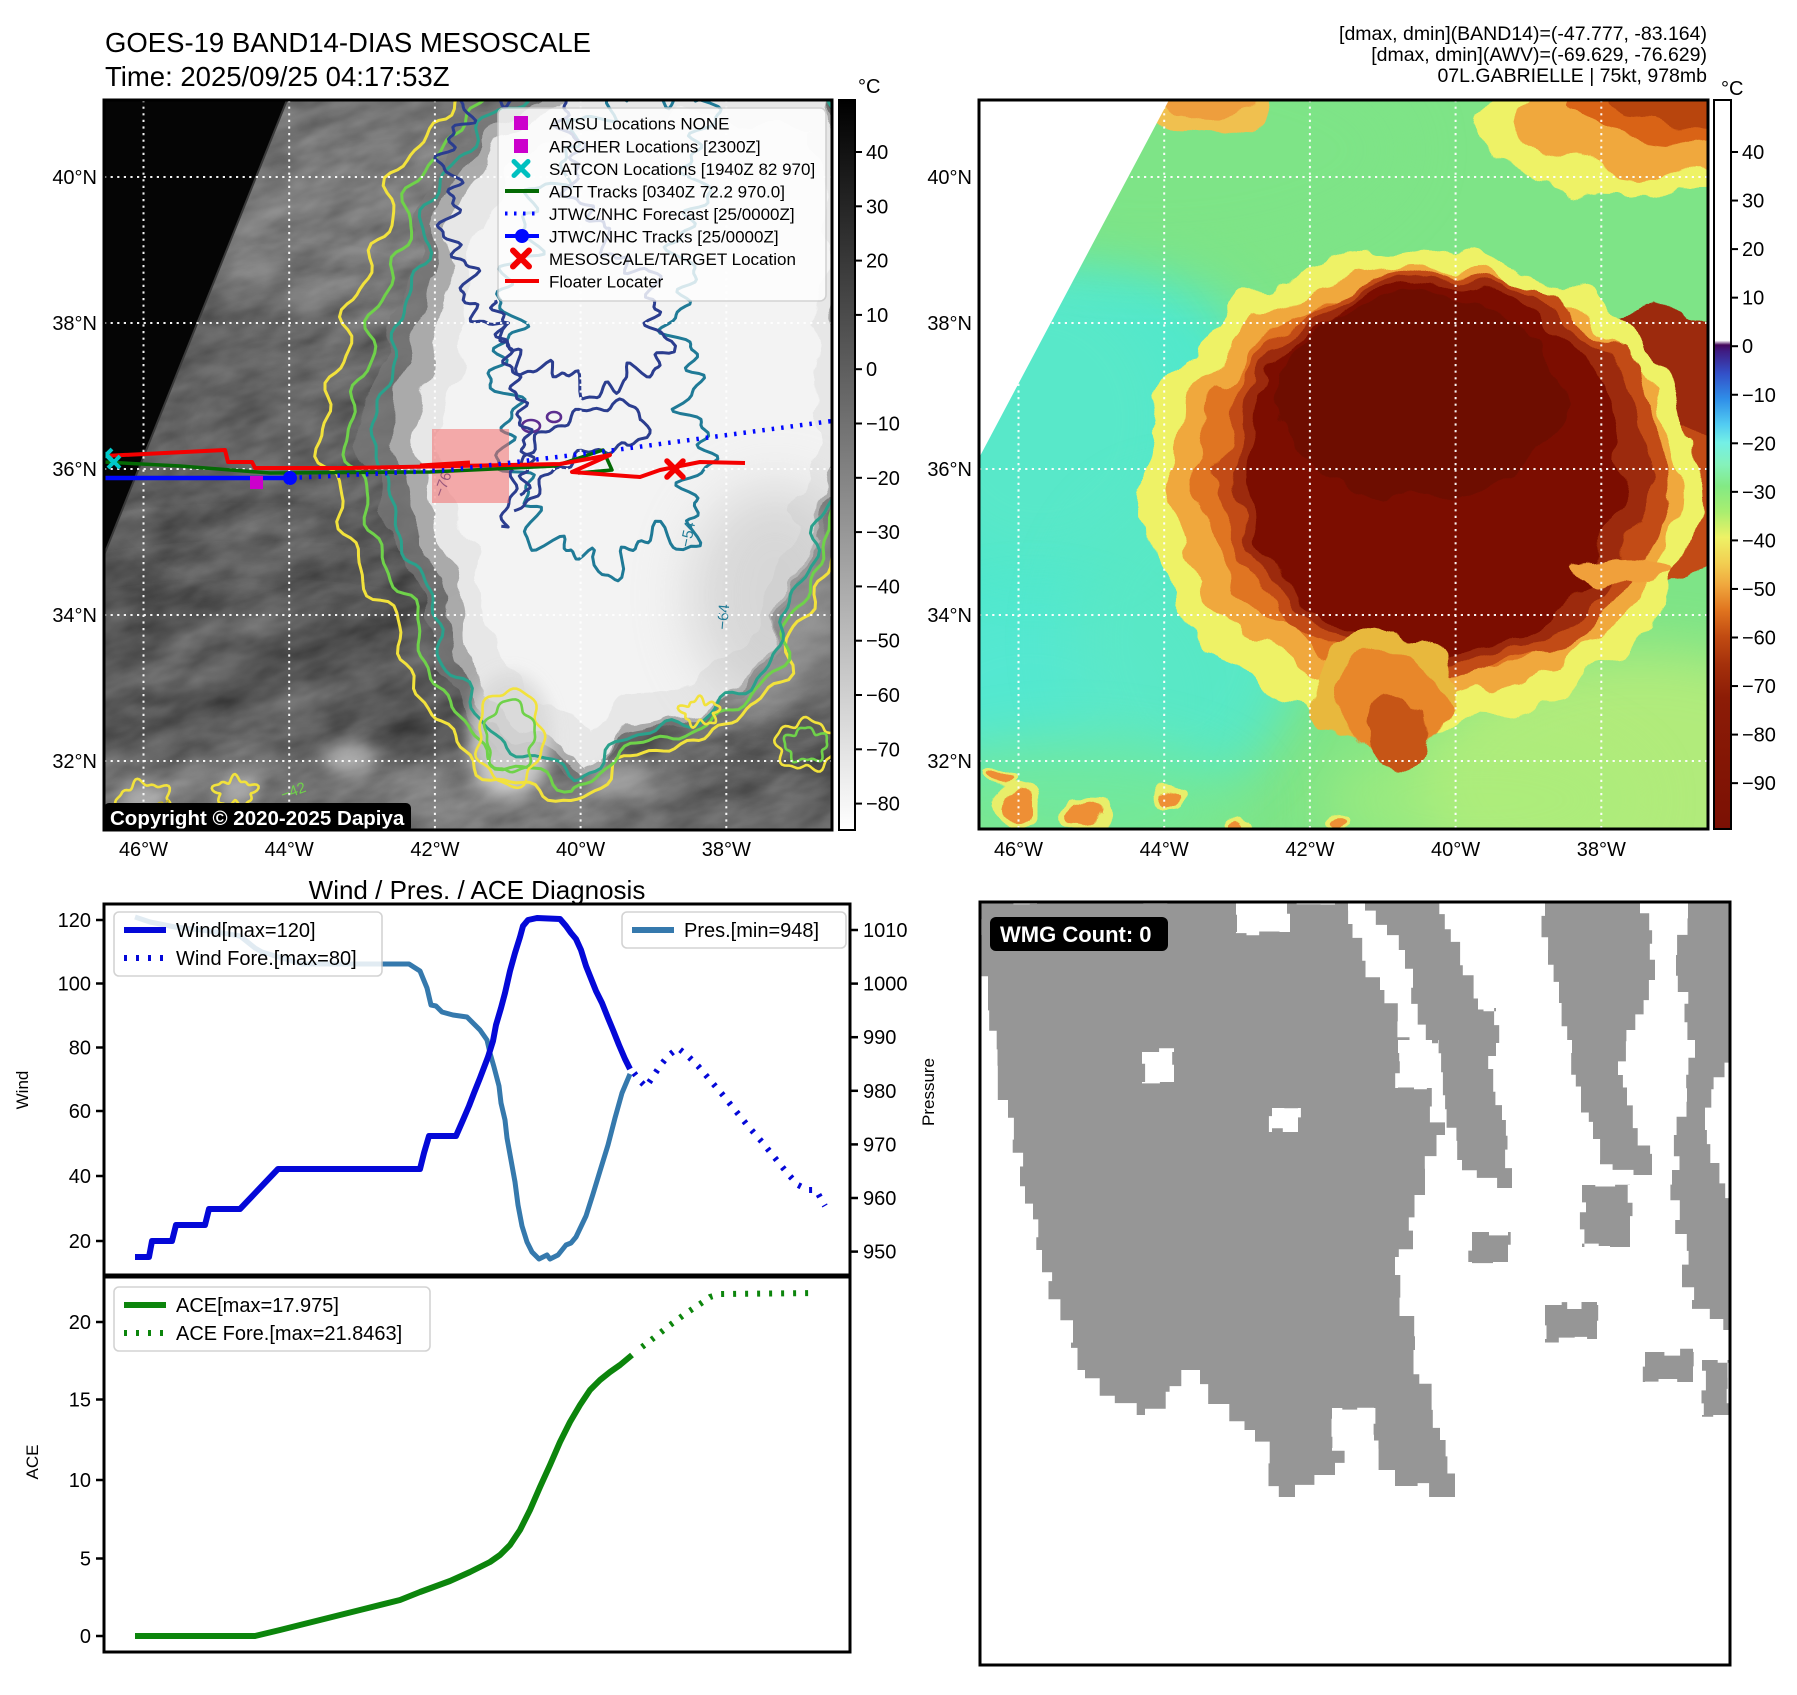 Image resolution: width=1797 pixels, height=1695 pixels. Describe the element at coordinates (1539, 55) in the screenshot. I see `svg-text:[dmax, dmin](AWV)=(-69.629, -7: [dmax, dmin](AWV)=(-69.629, -76.629)` at that location.